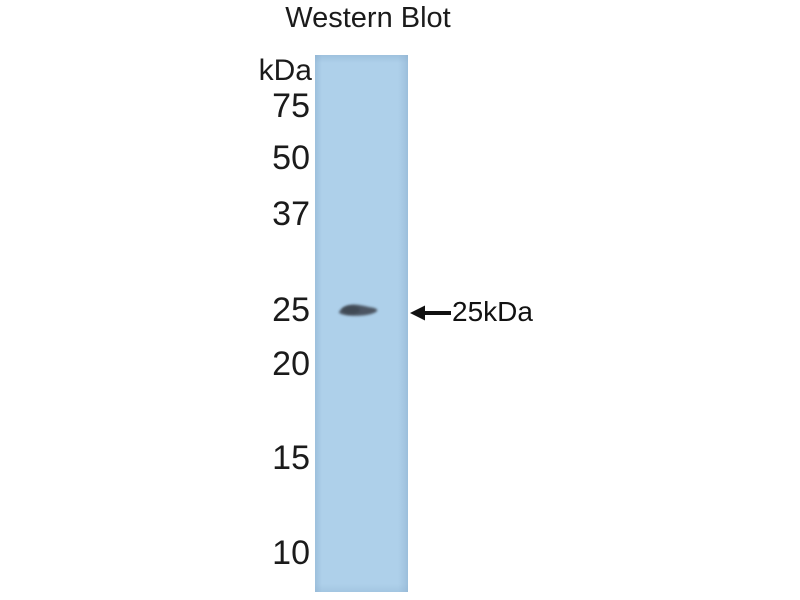  What do you see at coordinates (291, 553) in the screenshot?
I see `marker-10: 10` at bounding box center [291, 553].